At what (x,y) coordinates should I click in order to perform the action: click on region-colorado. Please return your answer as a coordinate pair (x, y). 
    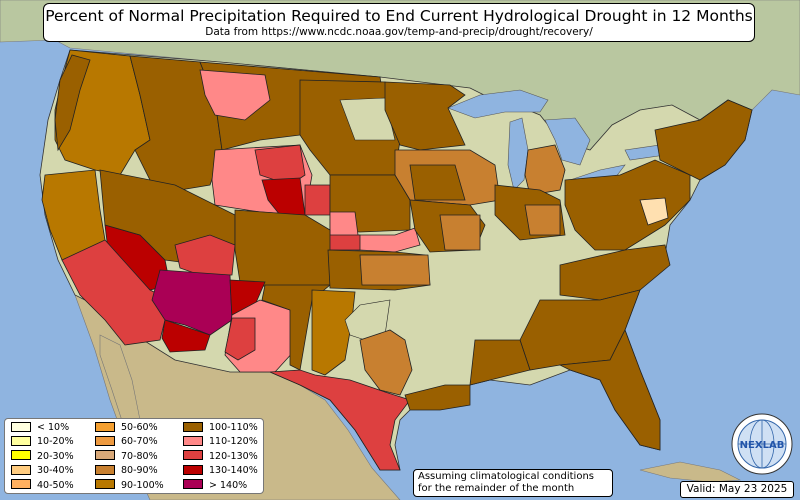
    Looking at the image, I should click on (282, 249).